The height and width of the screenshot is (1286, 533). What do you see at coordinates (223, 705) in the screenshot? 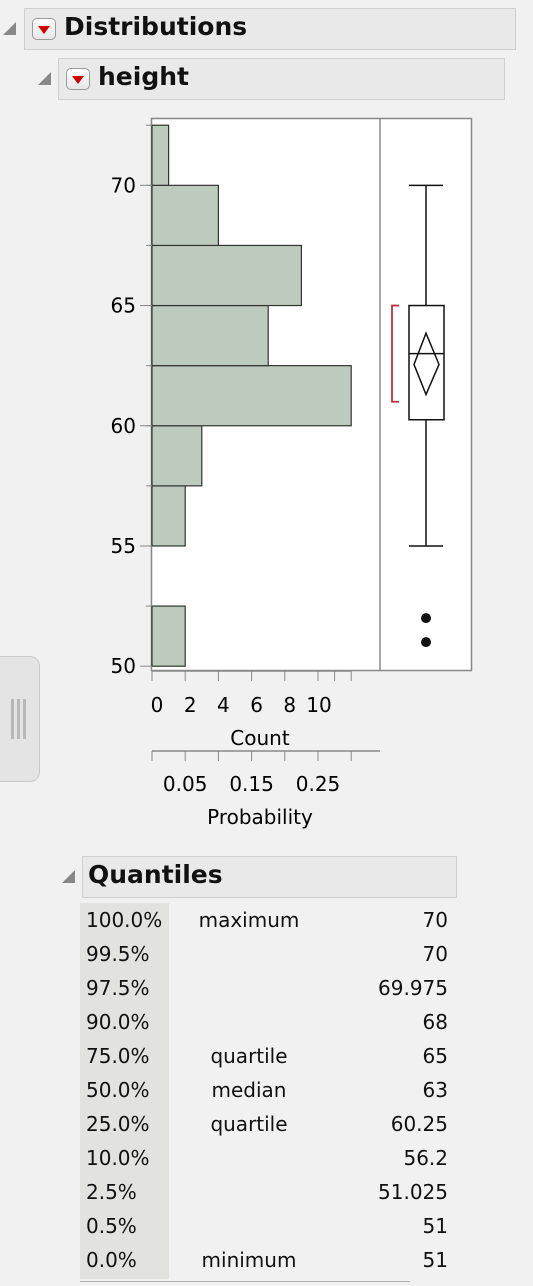
I see `count-tick-label: 4` at bounding box center [223, 705].